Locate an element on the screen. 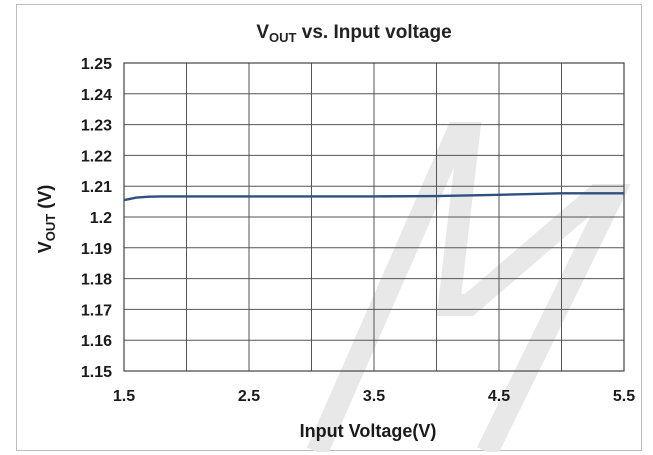 Image resolution: width=653 pixels, height=455 pixels. plot-lines is located at coordinates (373, 197).